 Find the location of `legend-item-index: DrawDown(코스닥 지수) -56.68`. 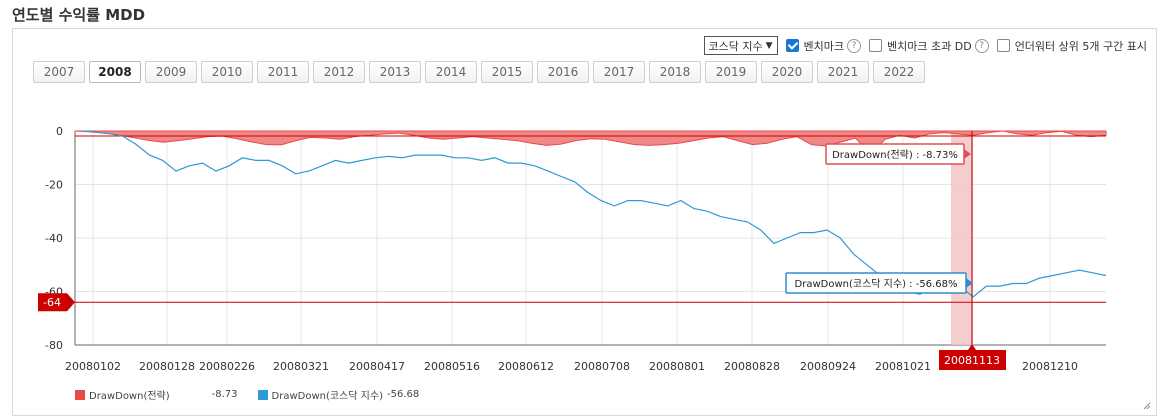

legend-item-index: DrawDown(코스닥 지수) -56.68 is located at coordinates (338, 394).